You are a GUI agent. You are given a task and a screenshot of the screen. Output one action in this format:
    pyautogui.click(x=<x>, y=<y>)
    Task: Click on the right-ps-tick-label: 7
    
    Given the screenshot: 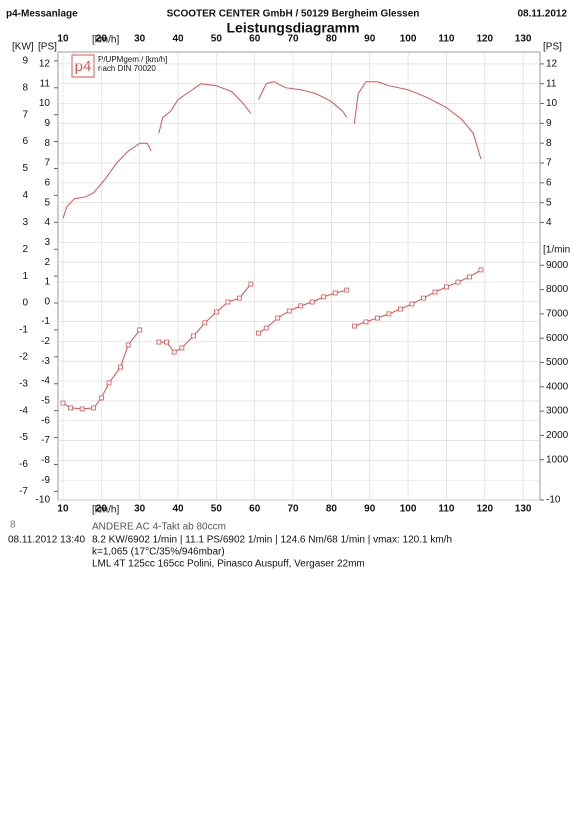 What is the action you would take?
    pyautogui.click(x=549, y=163)
    